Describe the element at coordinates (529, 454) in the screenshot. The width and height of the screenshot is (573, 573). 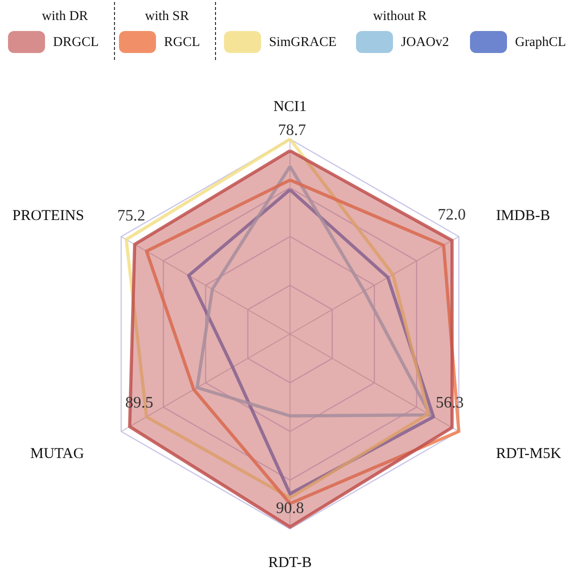
I see `spoke-label: RDT-M5K` at that location.